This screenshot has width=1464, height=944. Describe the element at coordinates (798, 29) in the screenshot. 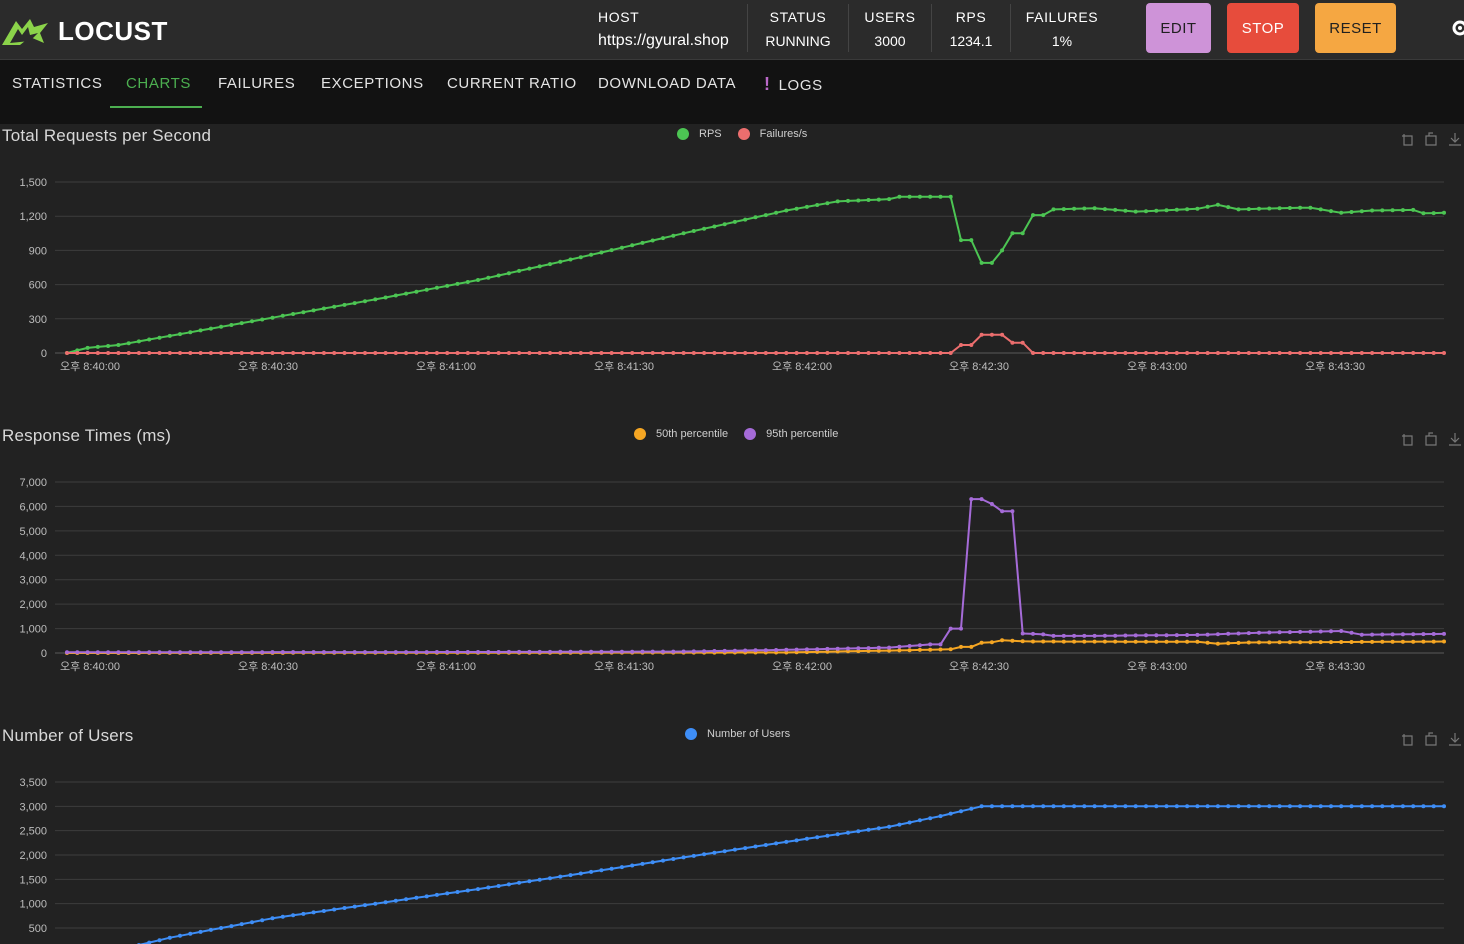

I see `status-stat: STATUS RUNNING` at that location.